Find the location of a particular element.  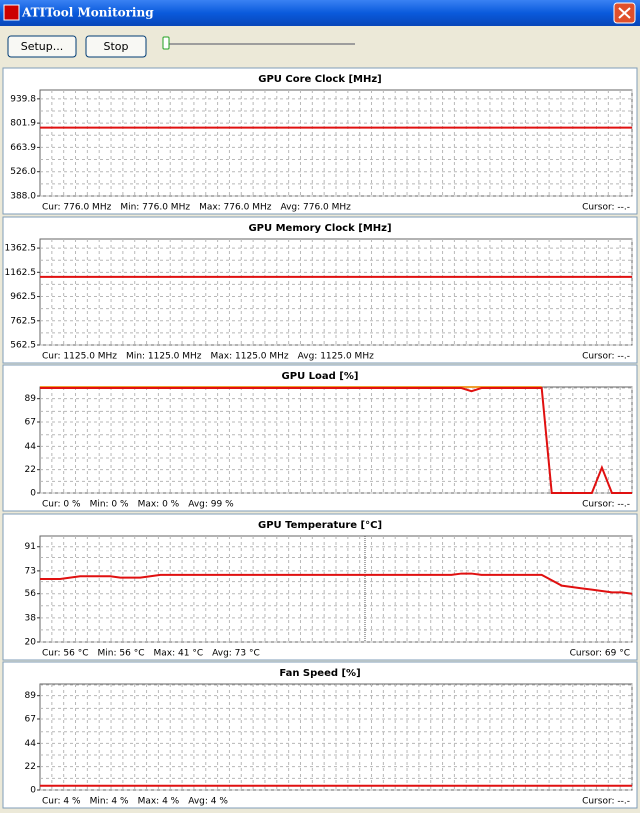

y-tick-label: 801.9 is located at coordinates (23, 124).